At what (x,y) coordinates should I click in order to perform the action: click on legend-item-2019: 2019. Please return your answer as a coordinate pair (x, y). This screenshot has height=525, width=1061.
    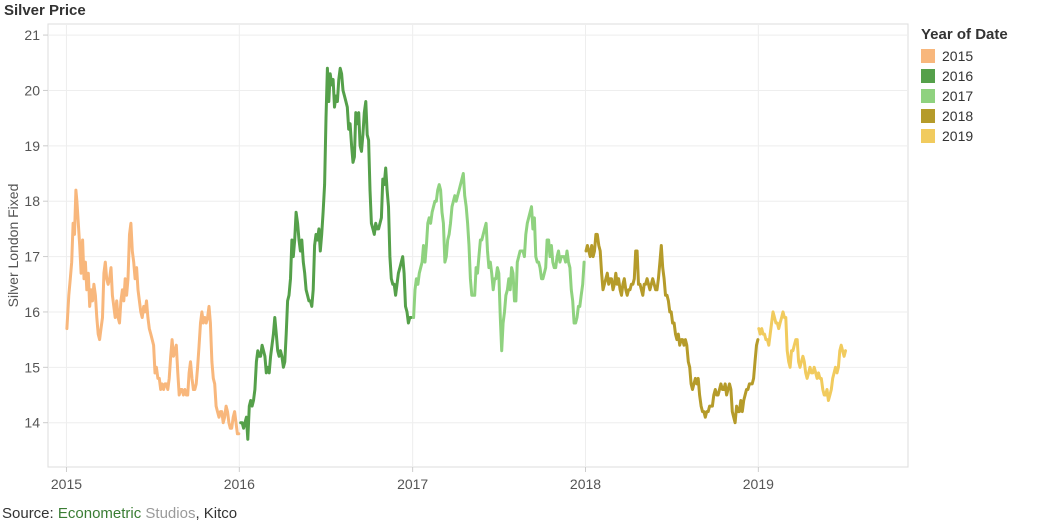
    Looking at the image, I should click on (964, 136).